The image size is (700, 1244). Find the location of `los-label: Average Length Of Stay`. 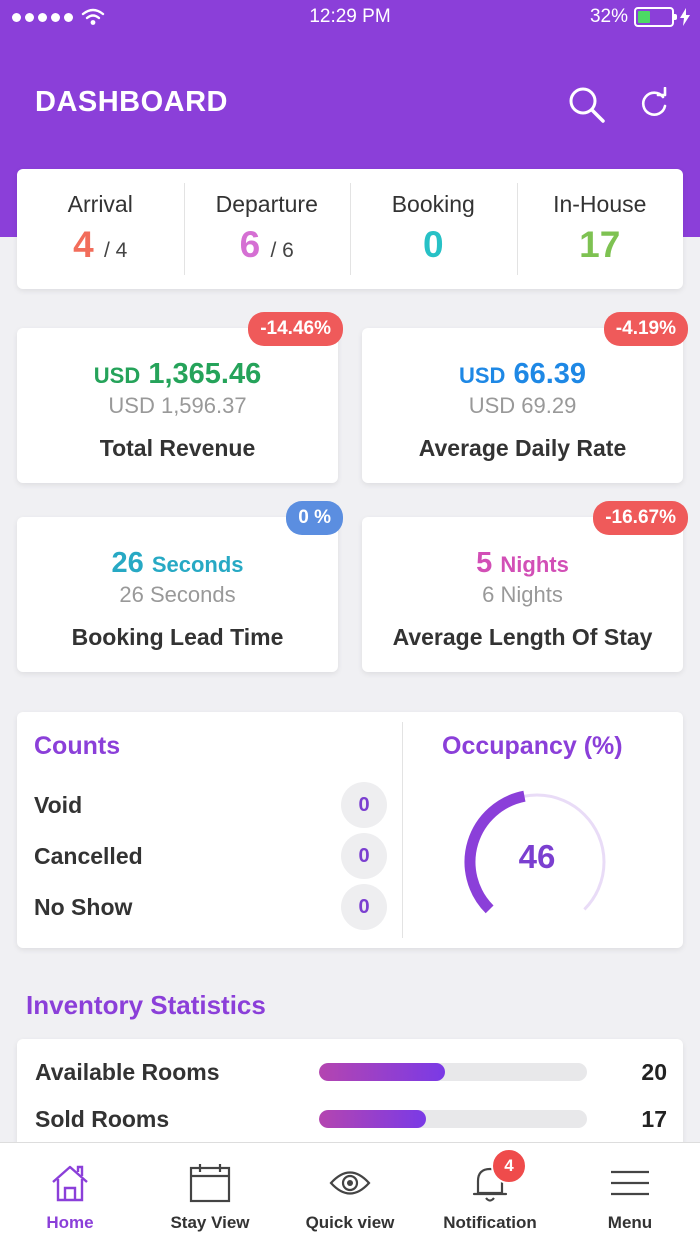

los-label: Average Length Of Stay is located at coordinates (522, 637).